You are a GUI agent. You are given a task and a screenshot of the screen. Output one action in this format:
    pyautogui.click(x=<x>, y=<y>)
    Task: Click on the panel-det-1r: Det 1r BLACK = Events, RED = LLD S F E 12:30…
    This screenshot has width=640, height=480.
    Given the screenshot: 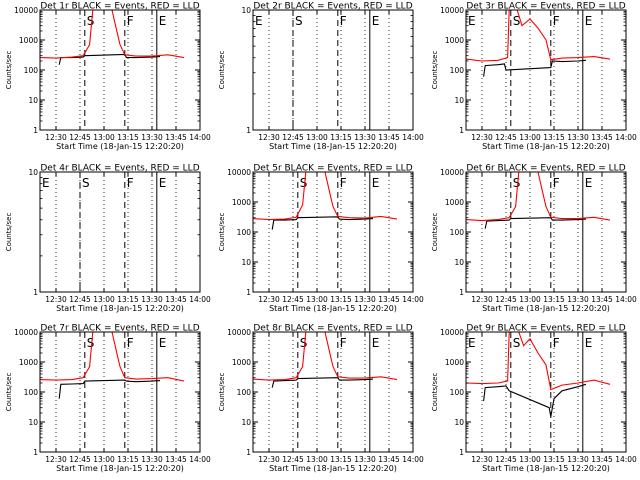 What is the action you would take?
    pyautogui.click(x=108, y=77)
    